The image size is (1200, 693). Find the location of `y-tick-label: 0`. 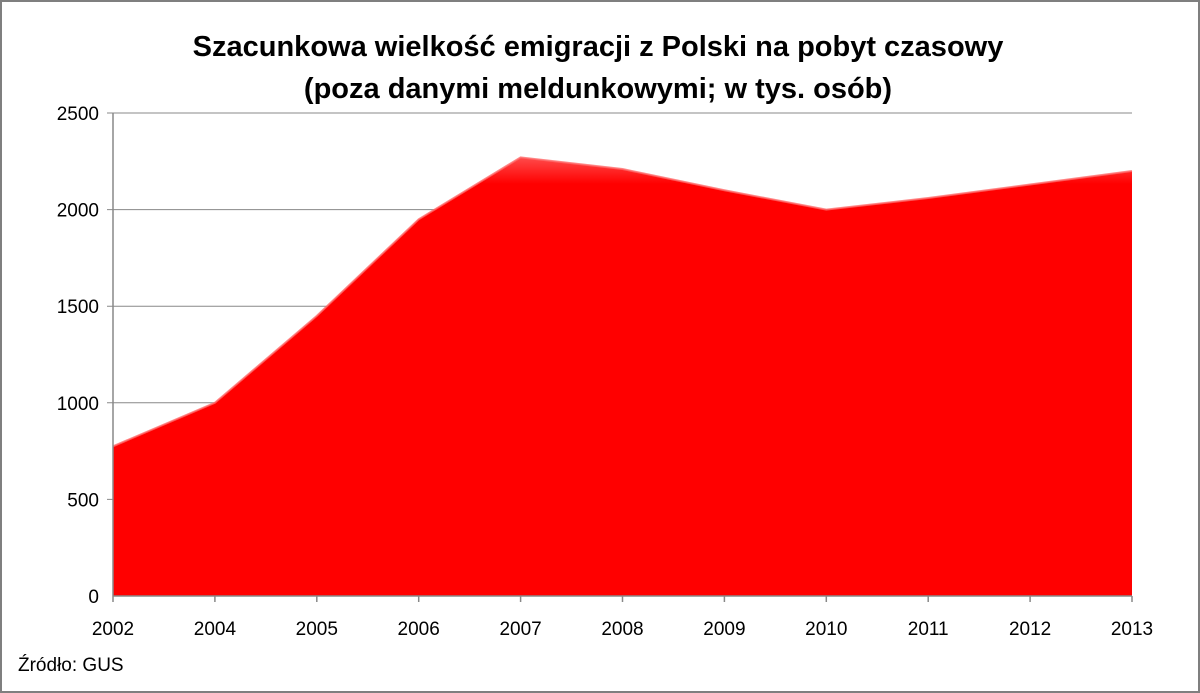

y-tick-label: 0 is located at coordinates (93, 597).